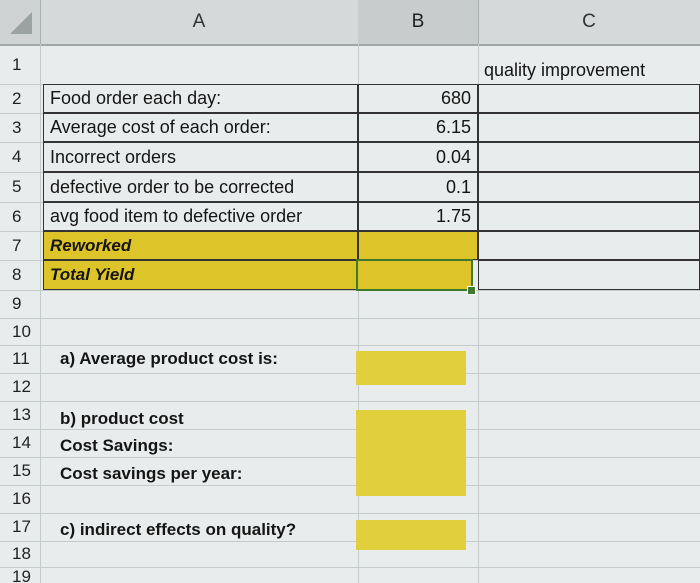 This screenshot has width=700, height=583. Describe the element at coordinates (21, 442) in the screenshot. I see `row-header-14: 14` at that location.